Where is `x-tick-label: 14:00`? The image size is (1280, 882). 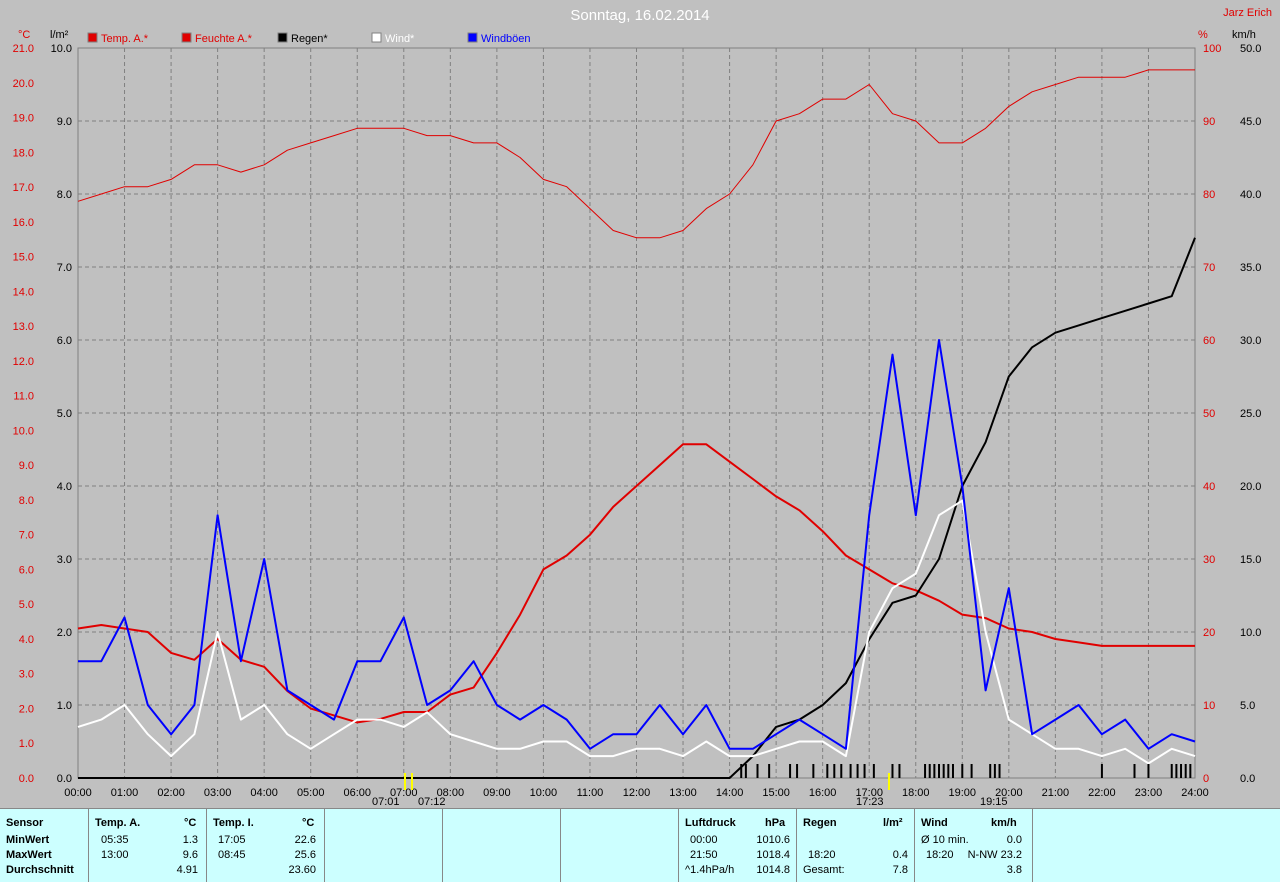
x-tick-label: 14:00 is located at coordinates (730, 793).